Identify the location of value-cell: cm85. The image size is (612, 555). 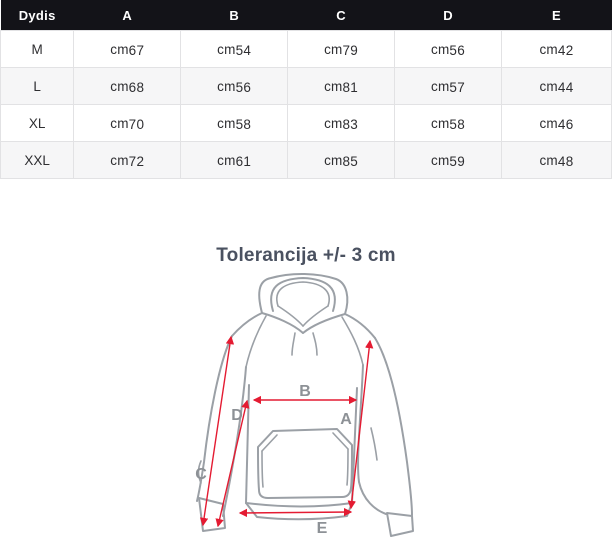
(341, 160).